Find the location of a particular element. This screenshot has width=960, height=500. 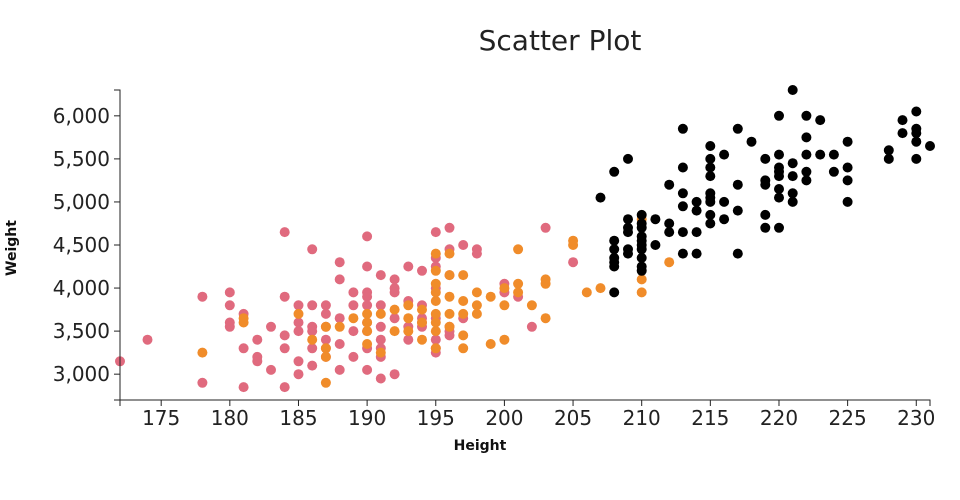

x-axis-line is located at coordinates (525, 402).